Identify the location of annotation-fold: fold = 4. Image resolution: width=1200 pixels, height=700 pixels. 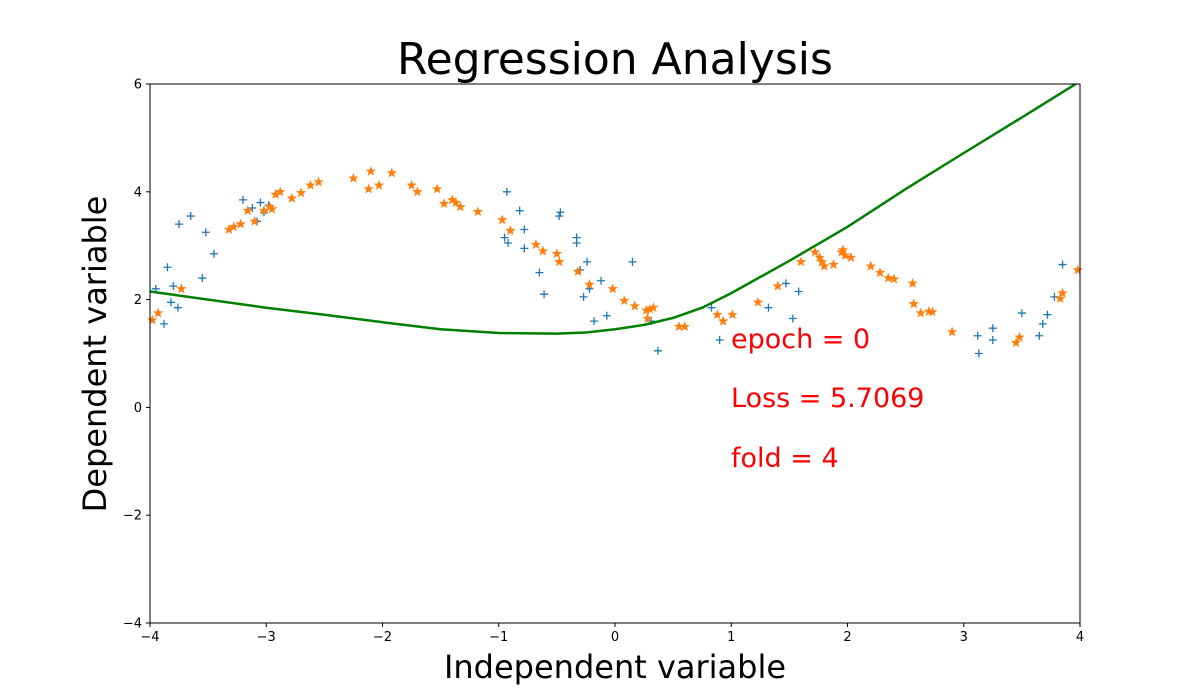
(785, 458).